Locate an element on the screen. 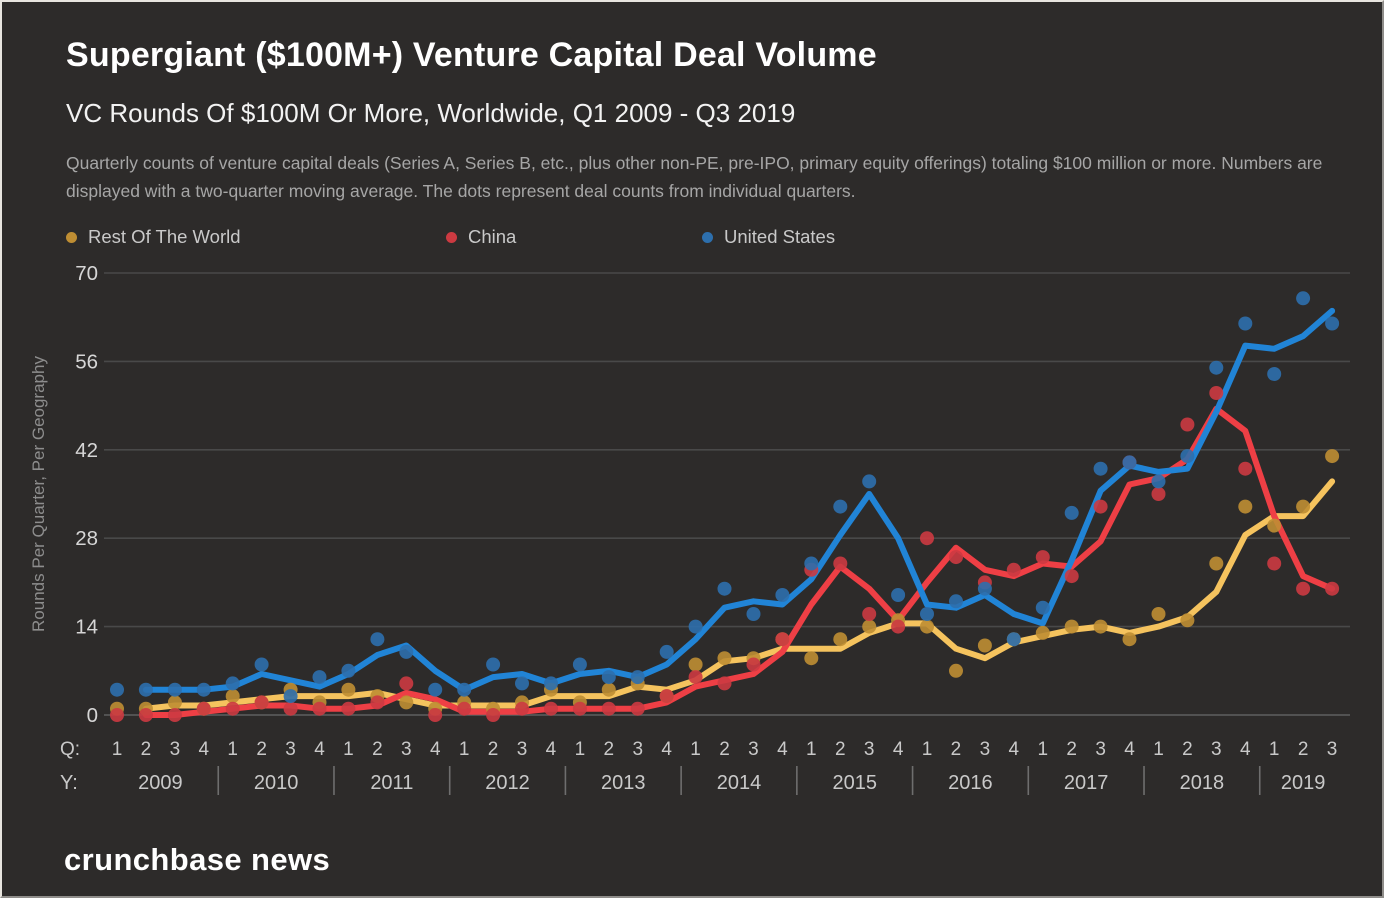  legend-label-rest-of-world: Rest Of The World is located at coordinates (164, 236).